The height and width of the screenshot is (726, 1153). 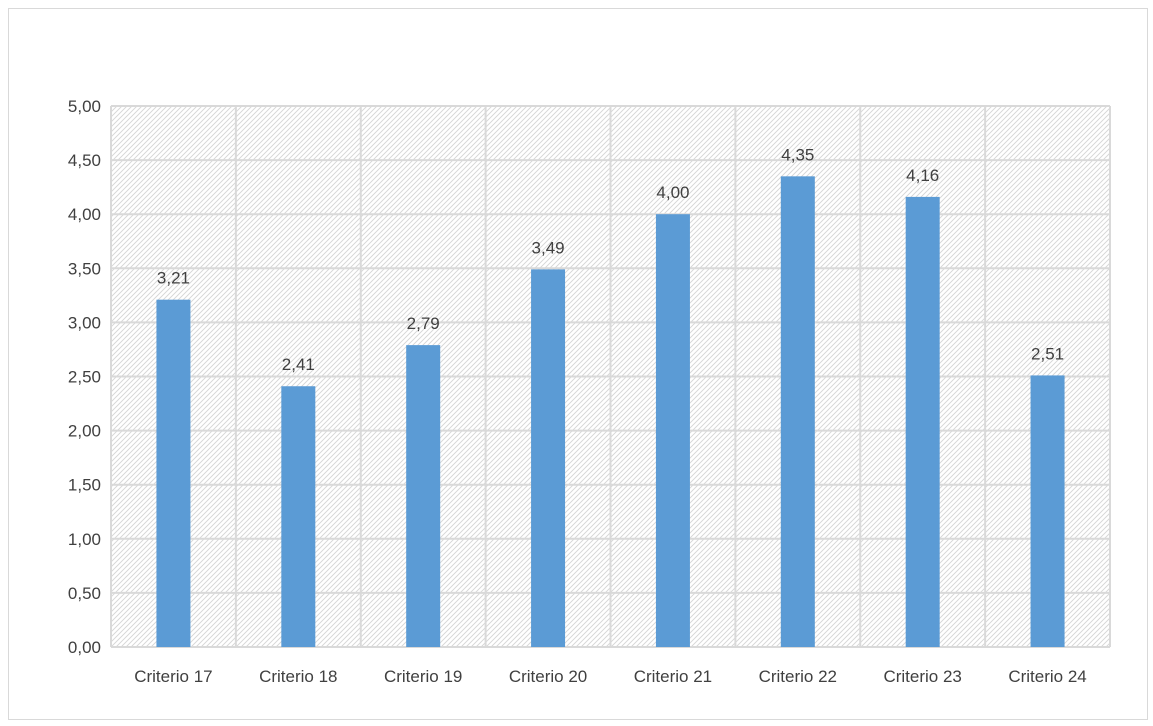 What do you see at coordinates (173, 278) in the screenshot?
I see `data-label: 3,21` at bounding box center [173, 278].